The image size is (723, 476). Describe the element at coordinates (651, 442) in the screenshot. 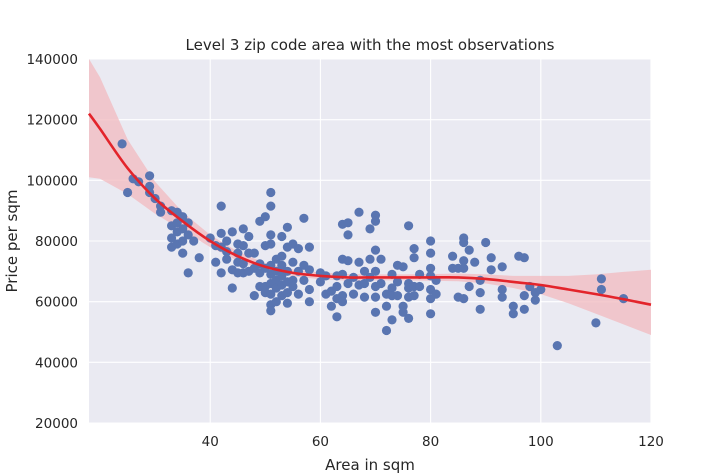

I see `x-tick-label: 120` at that location.